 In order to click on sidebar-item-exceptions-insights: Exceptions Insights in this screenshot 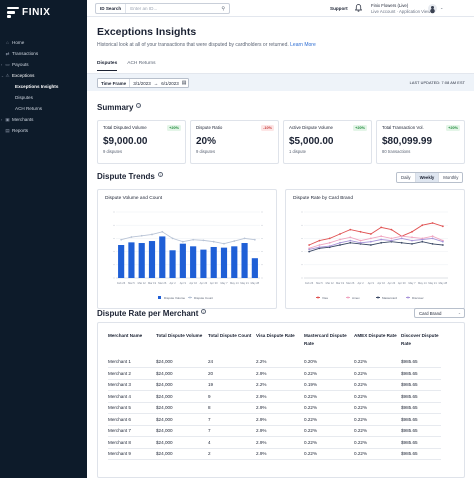, I will do `click(43, 86)`.